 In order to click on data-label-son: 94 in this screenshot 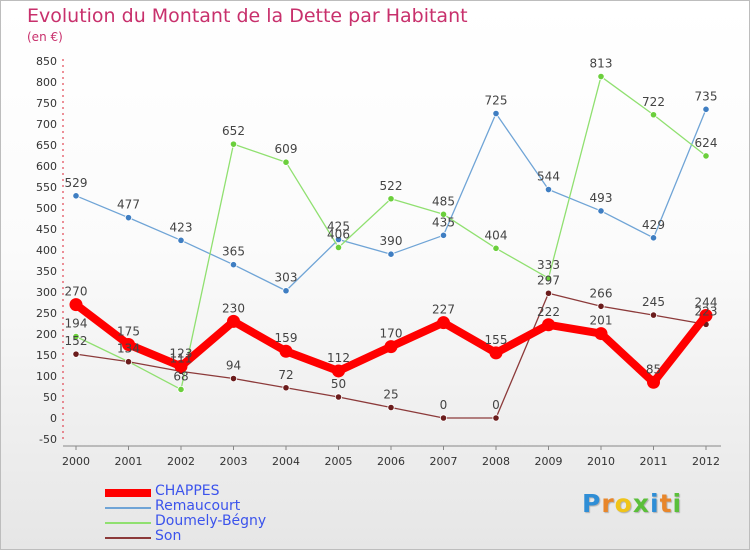, I will do `click(233, 366)`.